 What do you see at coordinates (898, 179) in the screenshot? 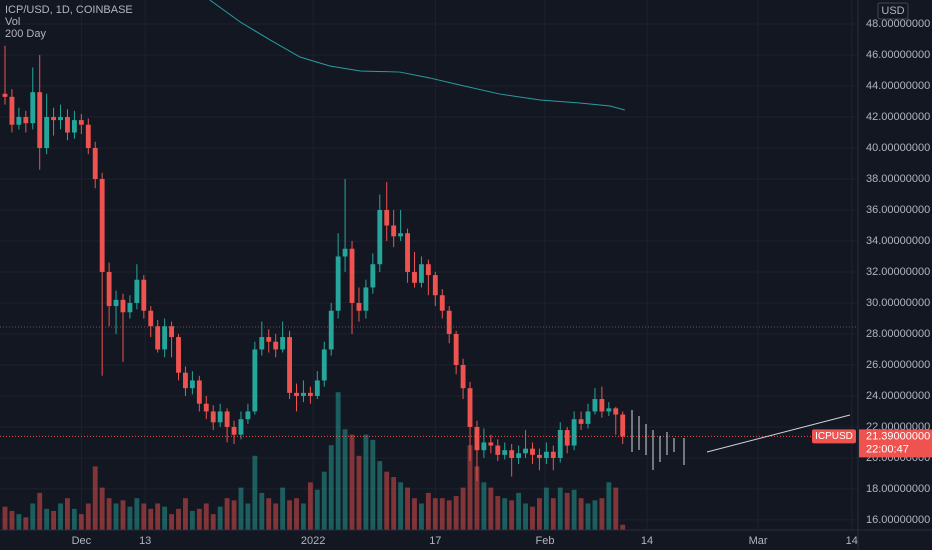
I see `y-tick-label: 38.00000000` at bounding box center [898, 179].